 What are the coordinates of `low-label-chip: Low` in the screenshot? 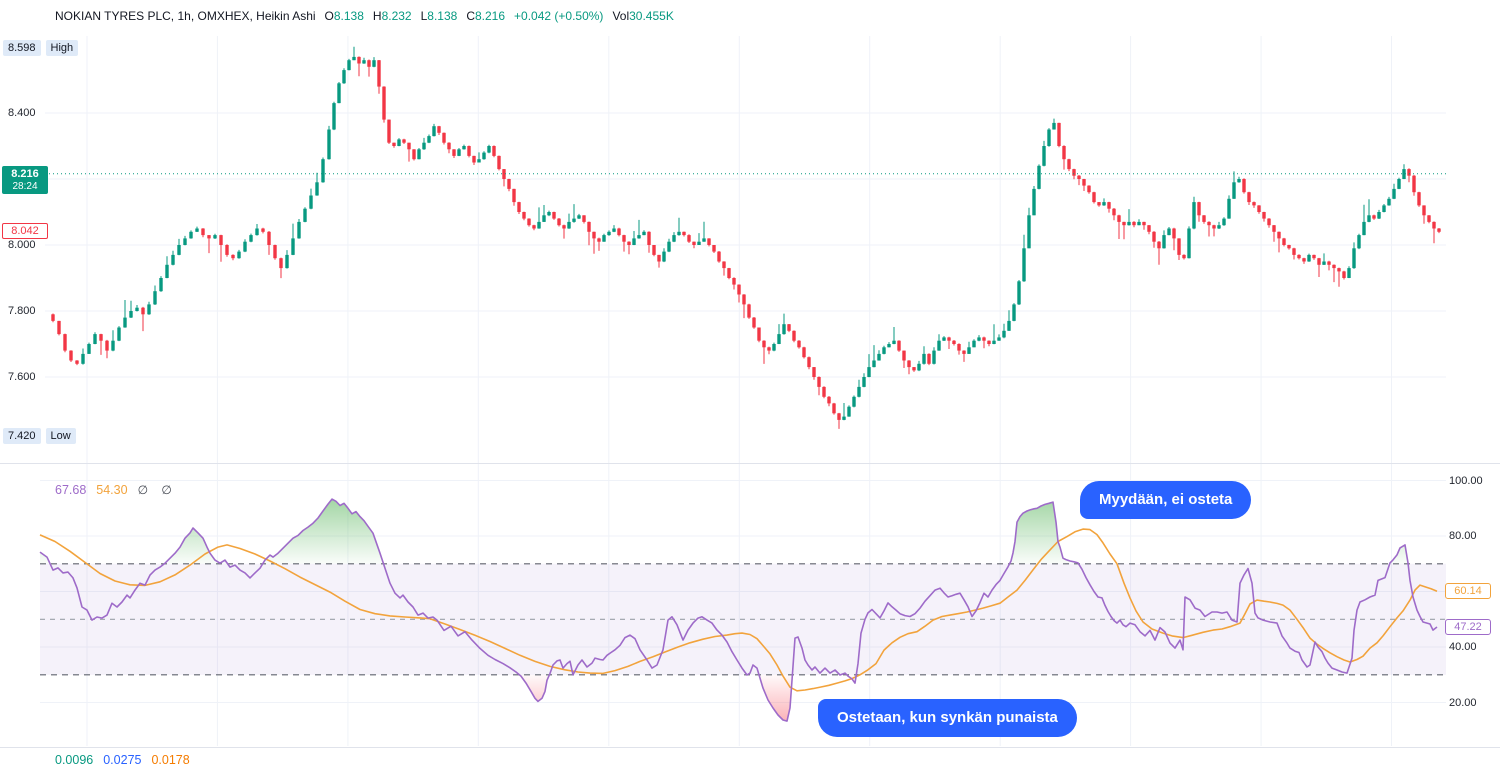 It's located at (60, 436).